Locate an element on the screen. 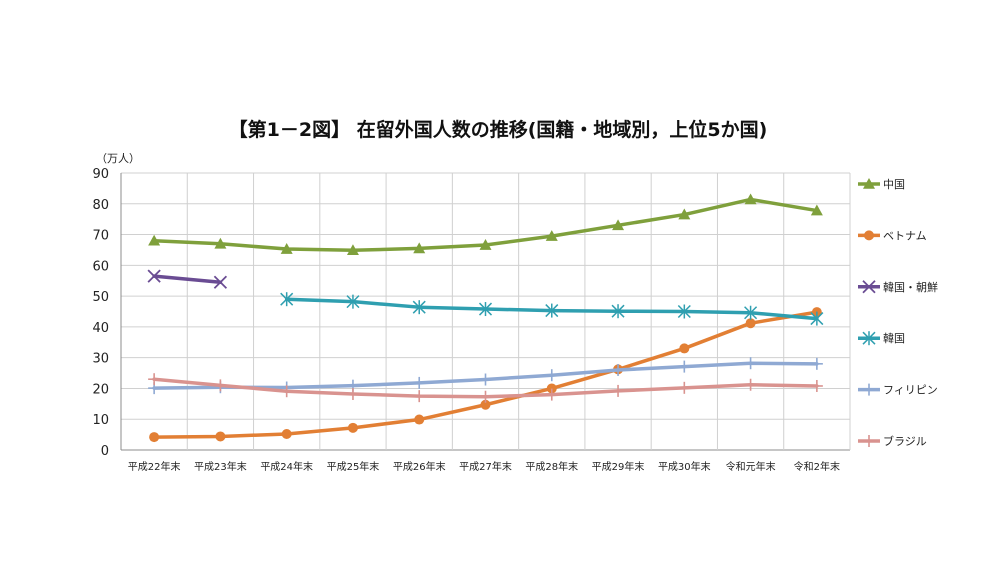  y-tick-label: 70 is located at coordinates (100, 236).